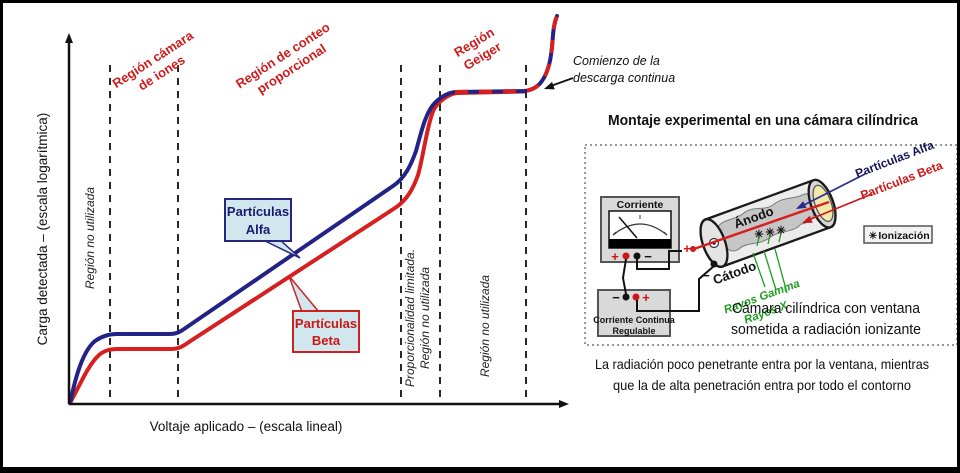 This screenshot has height=473, width=960. What do you see at coordinates (624, 78) in the screenshot?
I see `svg-text: descarga continua` at bounding box center [624, 78].